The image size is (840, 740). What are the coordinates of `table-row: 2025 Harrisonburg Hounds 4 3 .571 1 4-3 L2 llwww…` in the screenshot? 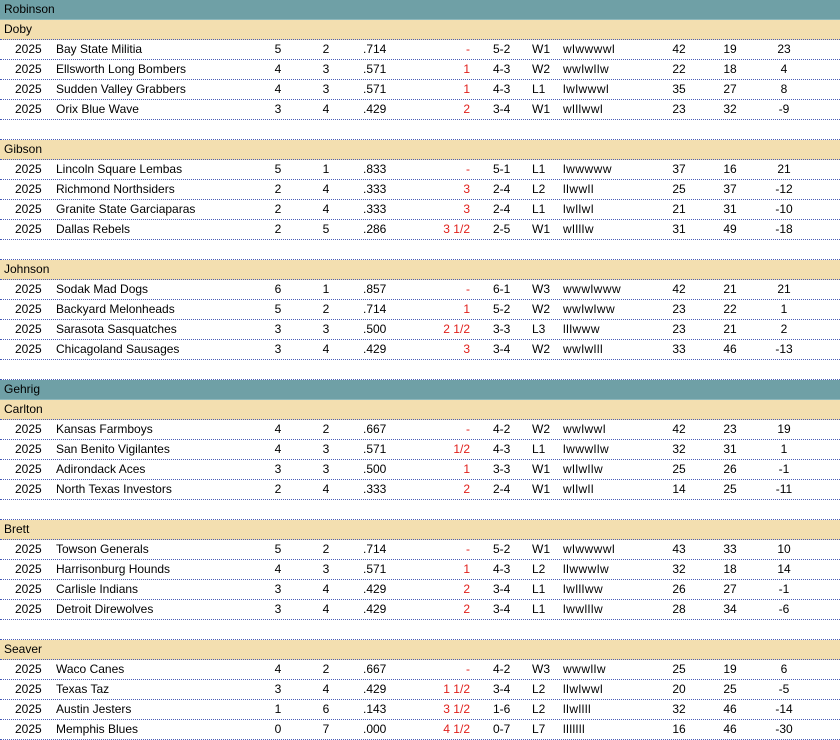 It's located at (420, 570).